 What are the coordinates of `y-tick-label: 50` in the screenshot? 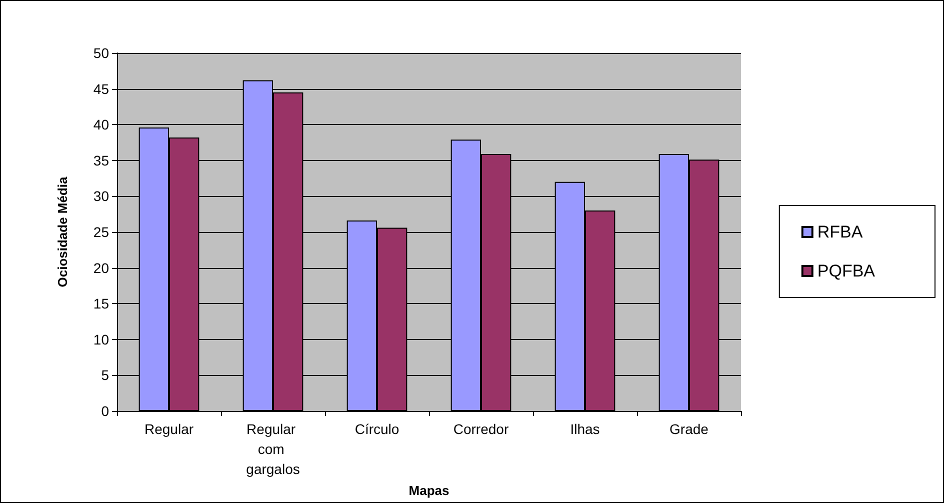 It's located at (101, 53).